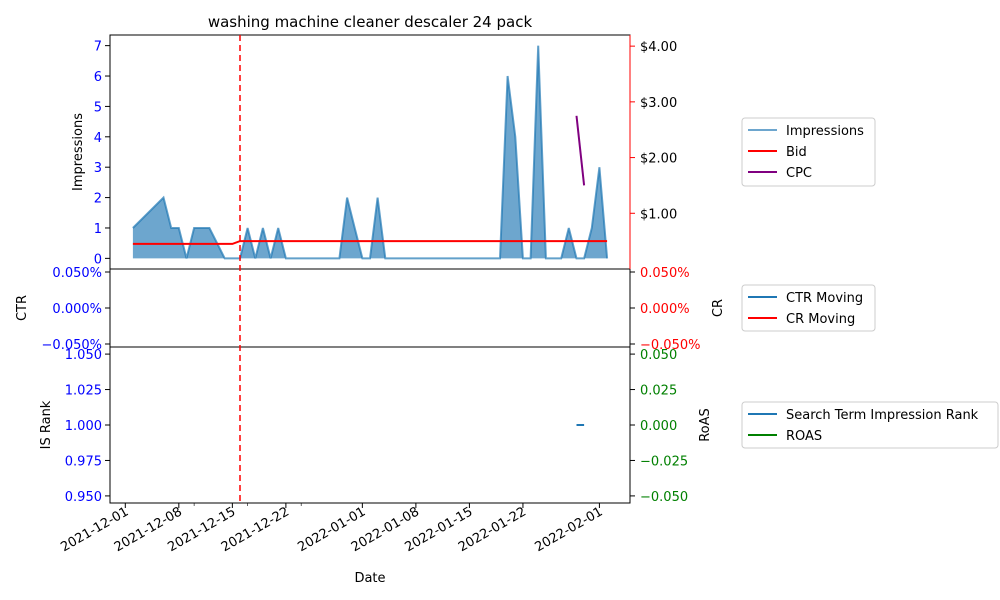  I want to click on mid-right-tick-label: −0.050%, so click(670, 345).